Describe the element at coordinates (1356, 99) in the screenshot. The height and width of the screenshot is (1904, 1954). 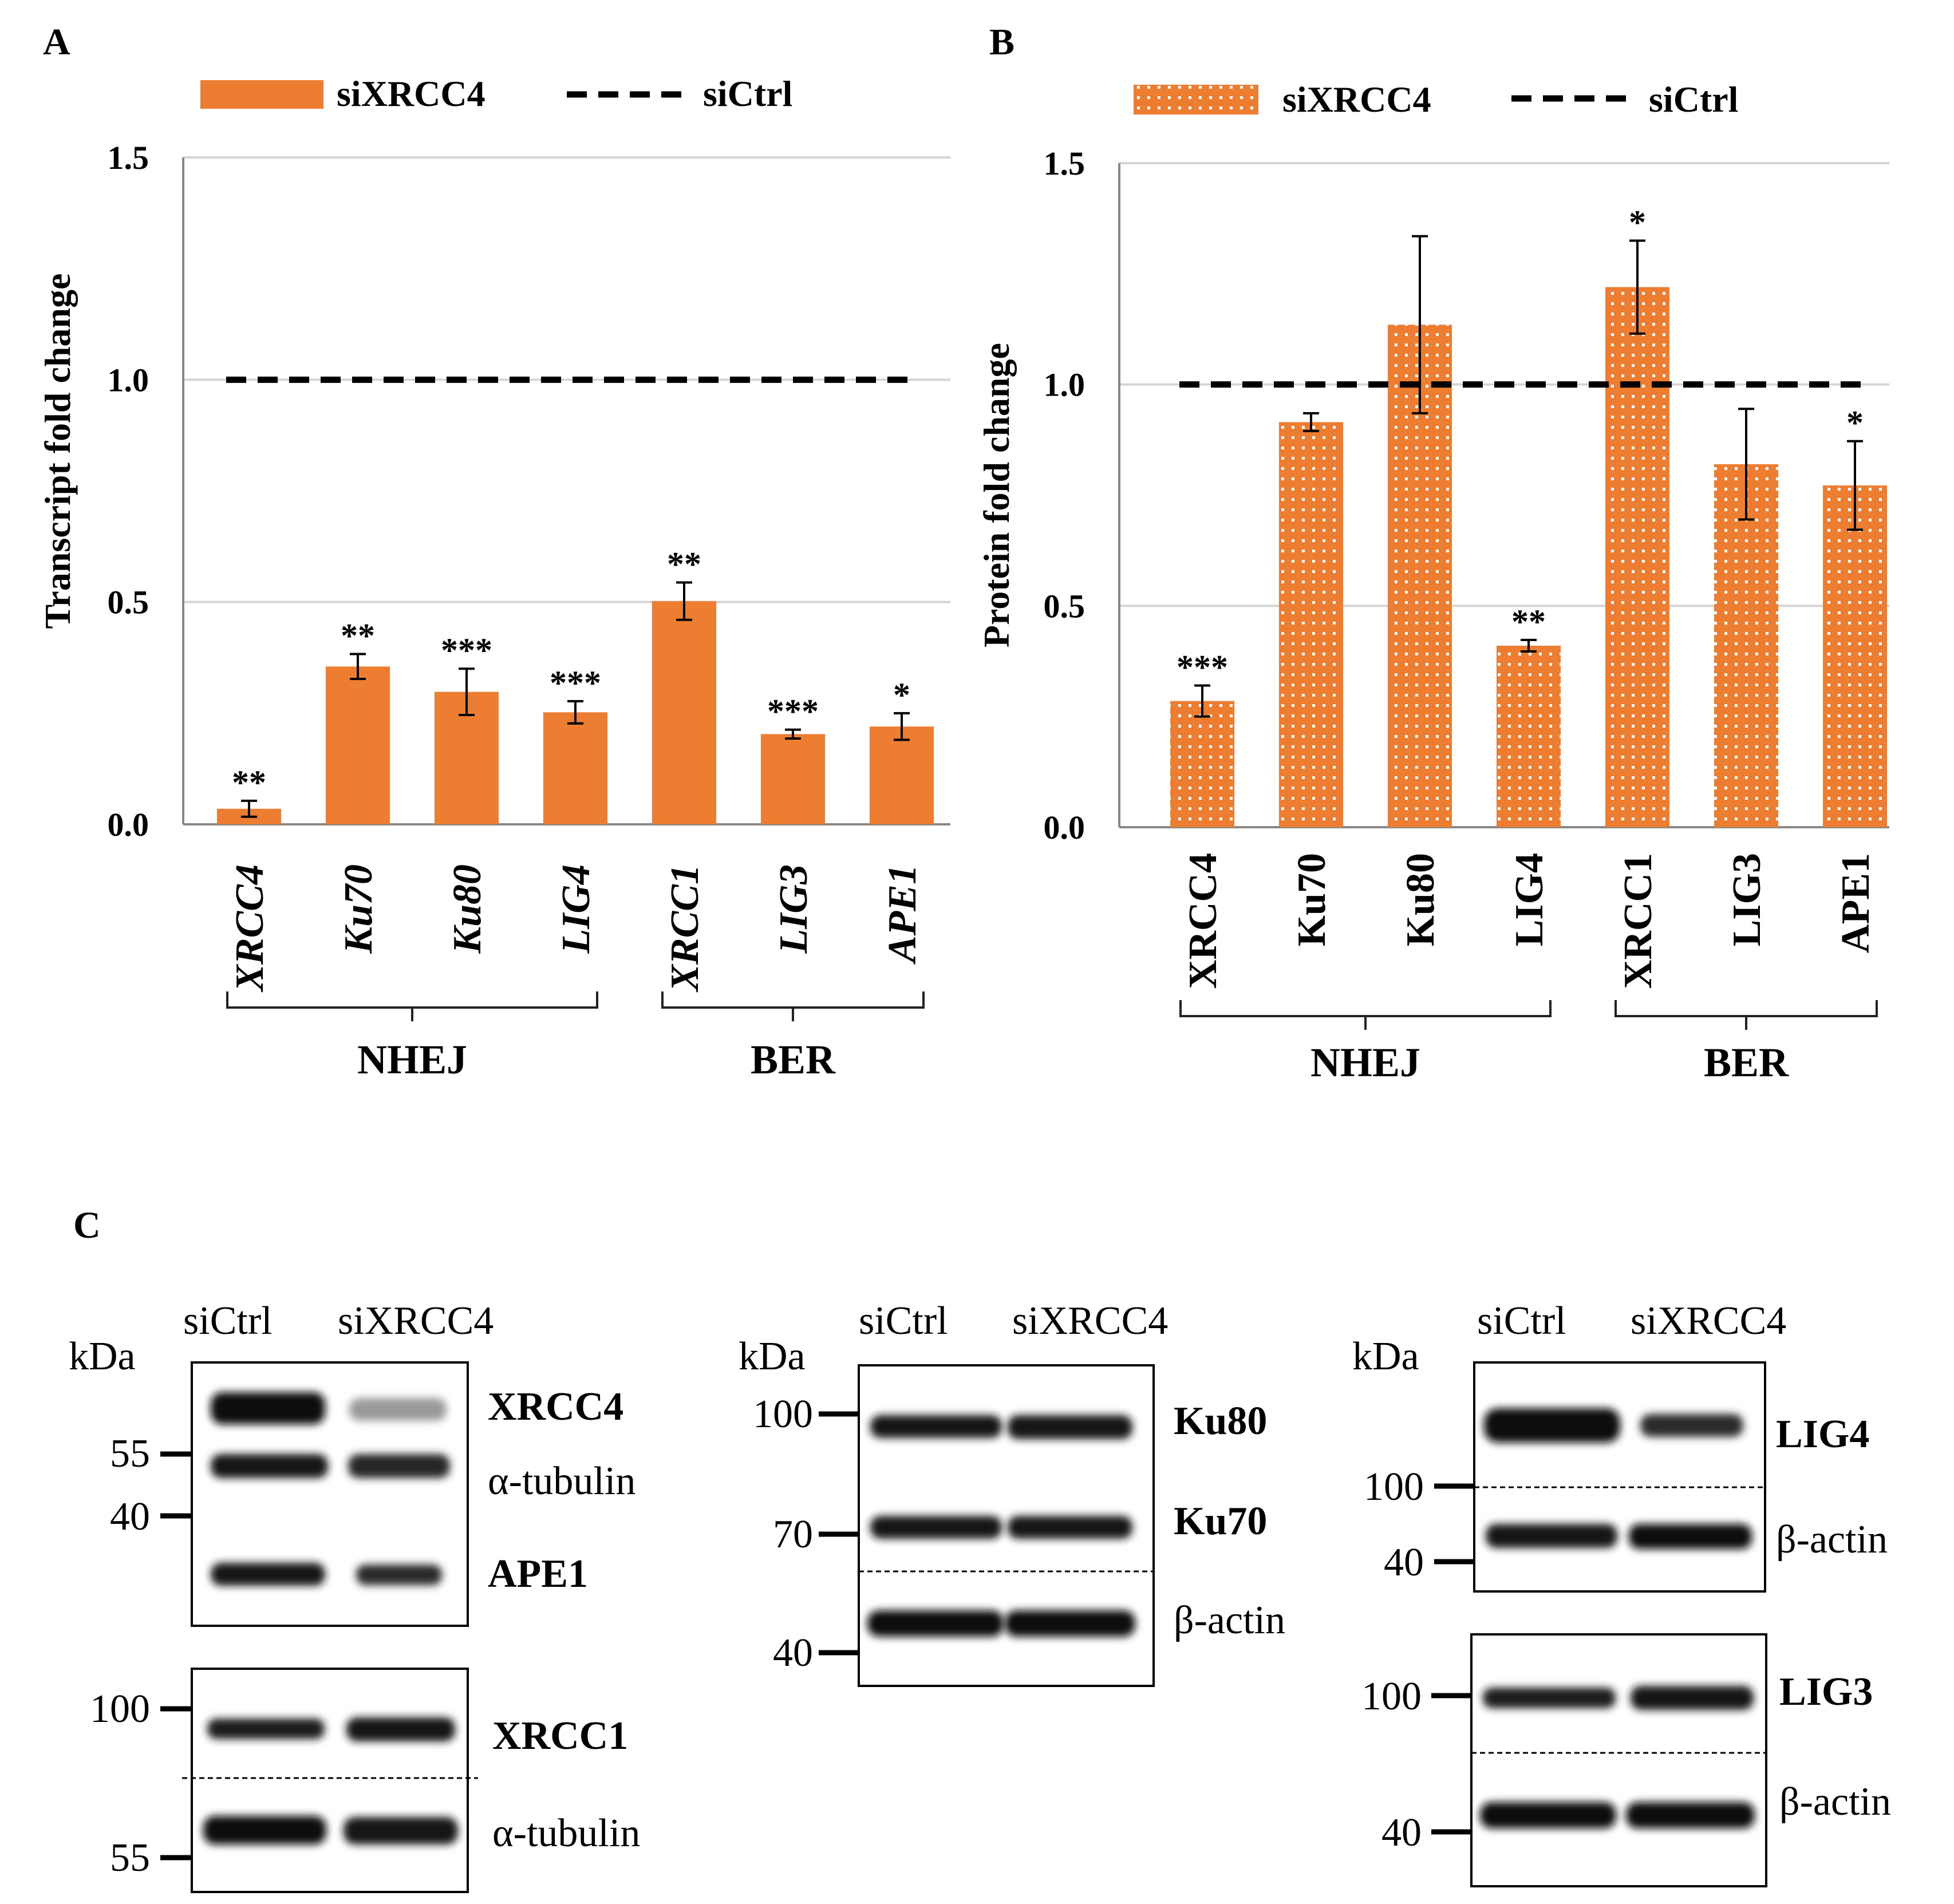
I see `legend-b-treated: siXRCC4` at that location.